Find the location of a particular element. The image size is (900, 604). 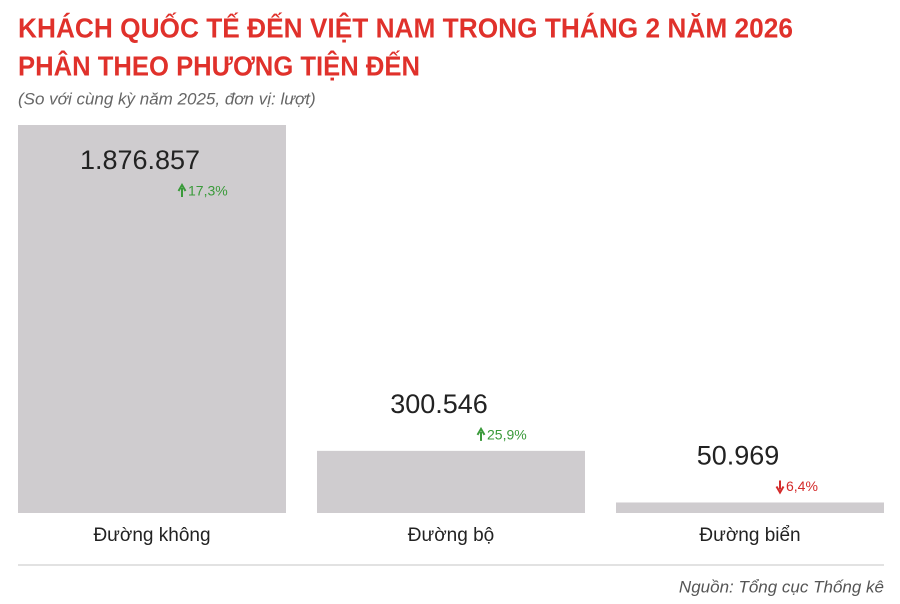

x-tick-label: Đường không is located at coordinates (151, 535).